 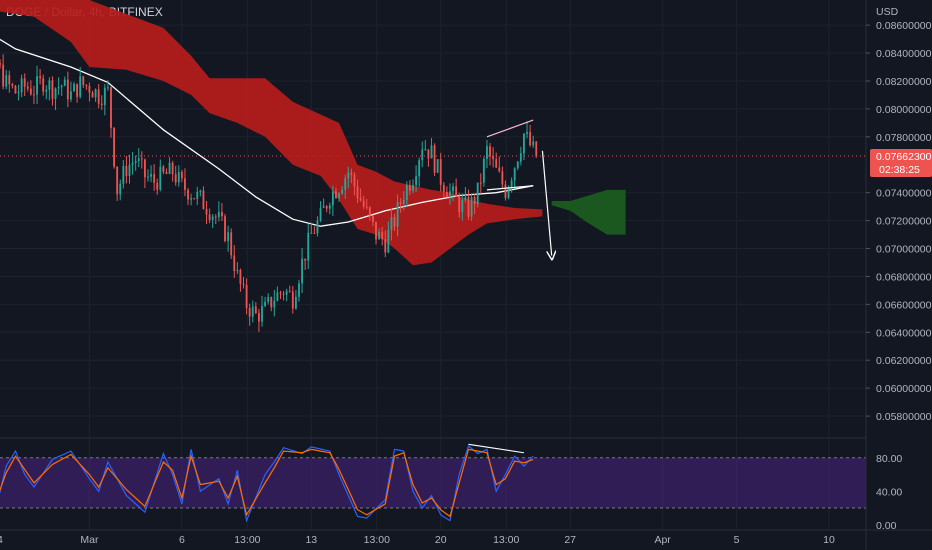 I want to click on trend-line, so click(x=510, y=128).